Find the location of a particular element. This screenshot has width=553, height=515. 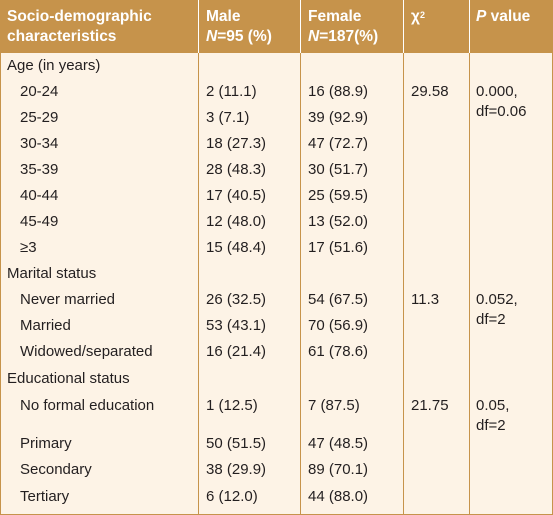

row-male: 3 (7.1) is located at coordinates (228, 117).